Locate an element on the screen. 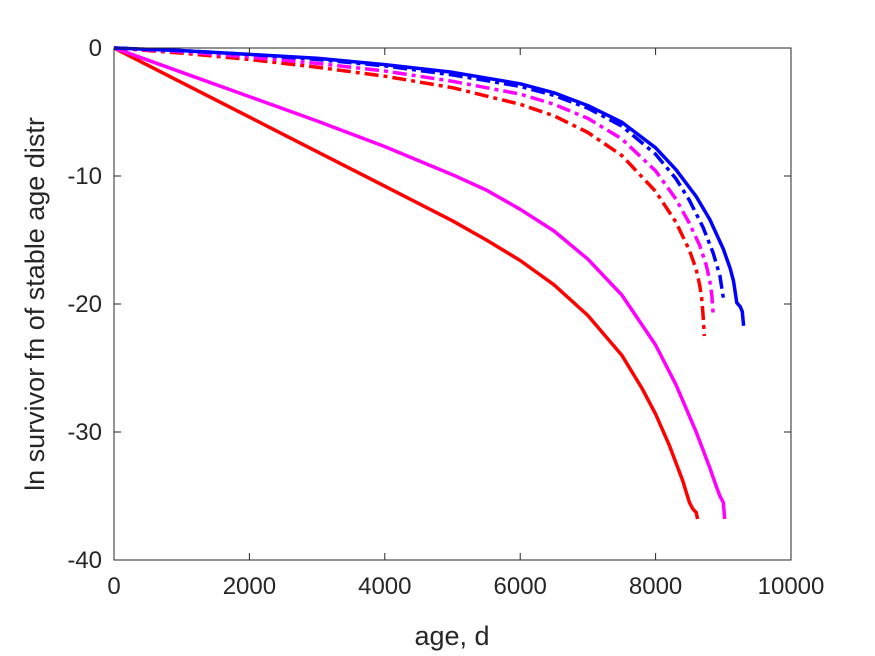 The width and height of the screenshot is (875, 656). x-tick-label: 8000 is located at coordinates (655, 586).